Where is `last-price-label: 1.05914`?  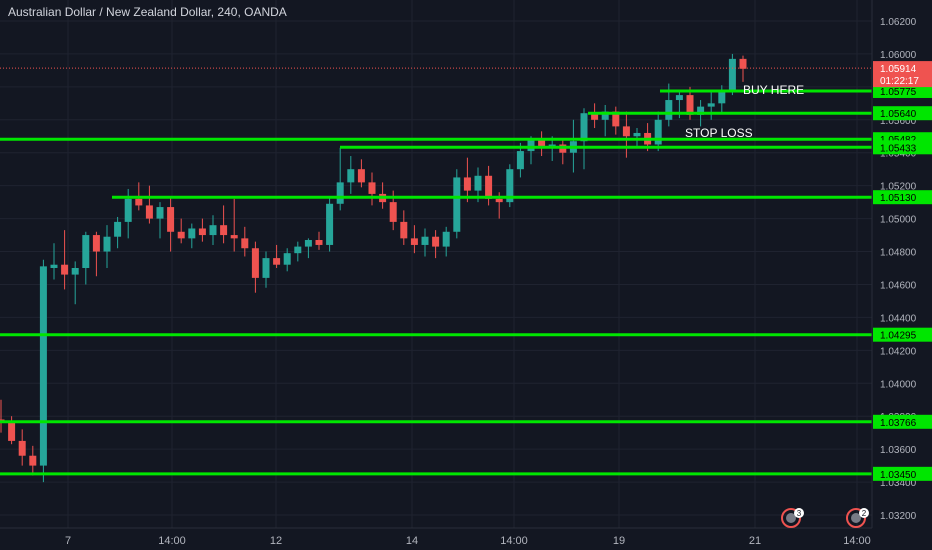 last-price-label: 1.05914 is located at coordinates (898, 69).